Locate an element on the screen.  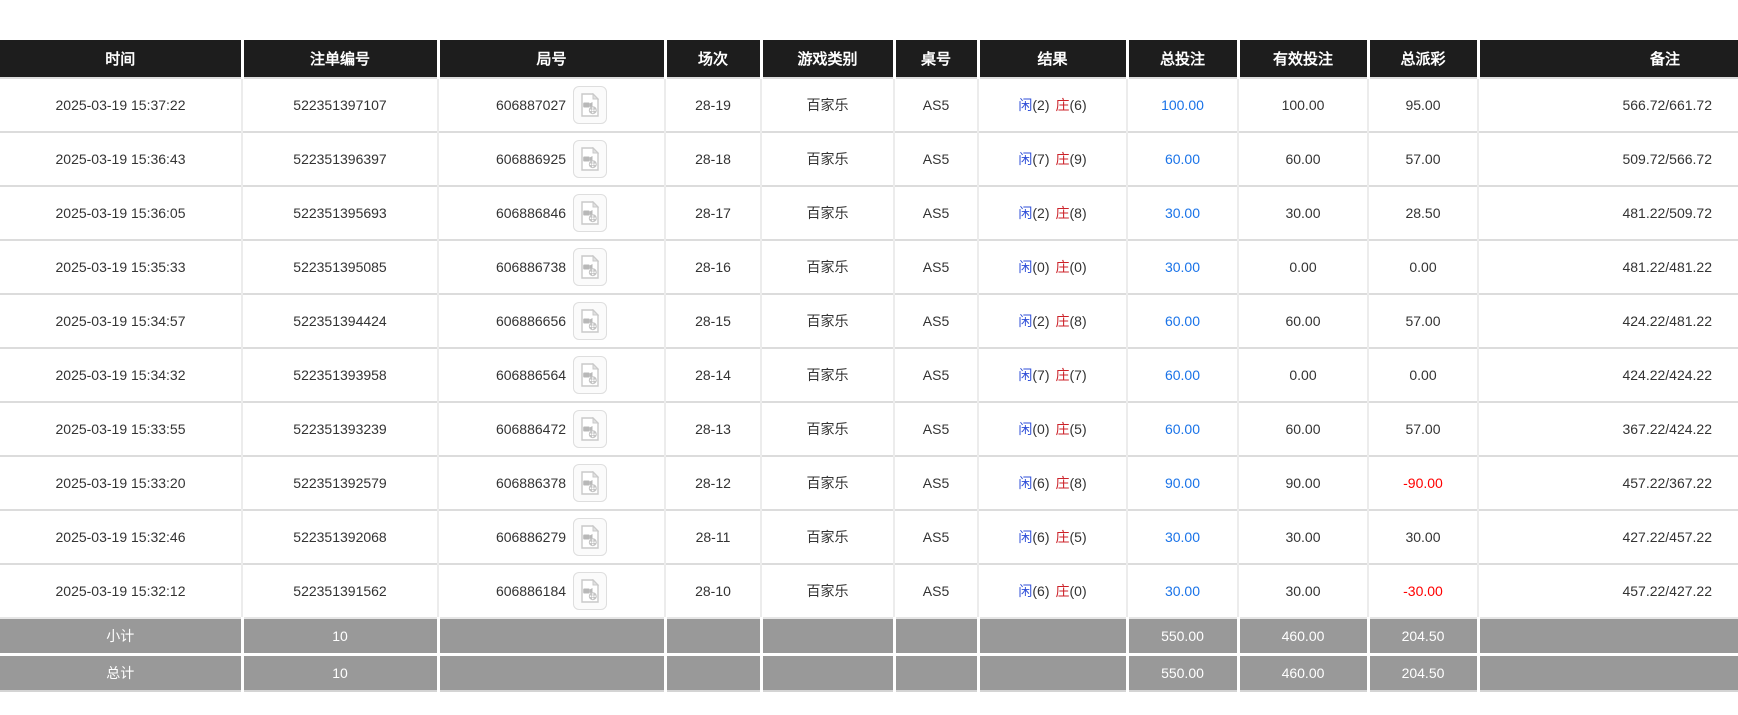
bet-id-cell: 522351391562 is located at coordinates (339, 590).